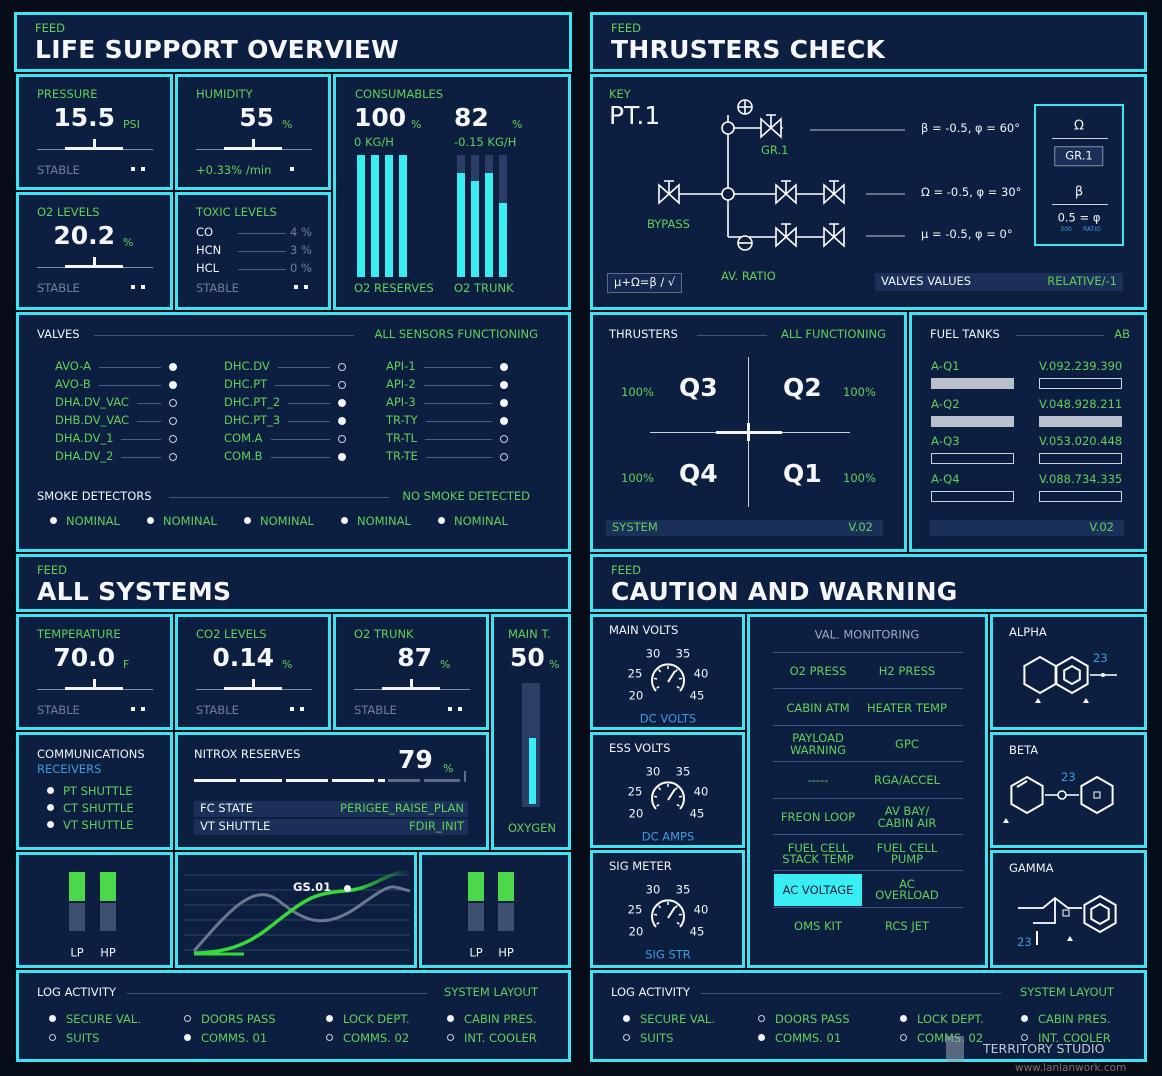 This screenshot has width=1162, height=1076. What do you see at coordinates (1068, 777) in the screenshot?
I see `compound-number: 23` at bounding box center [1068, 777].